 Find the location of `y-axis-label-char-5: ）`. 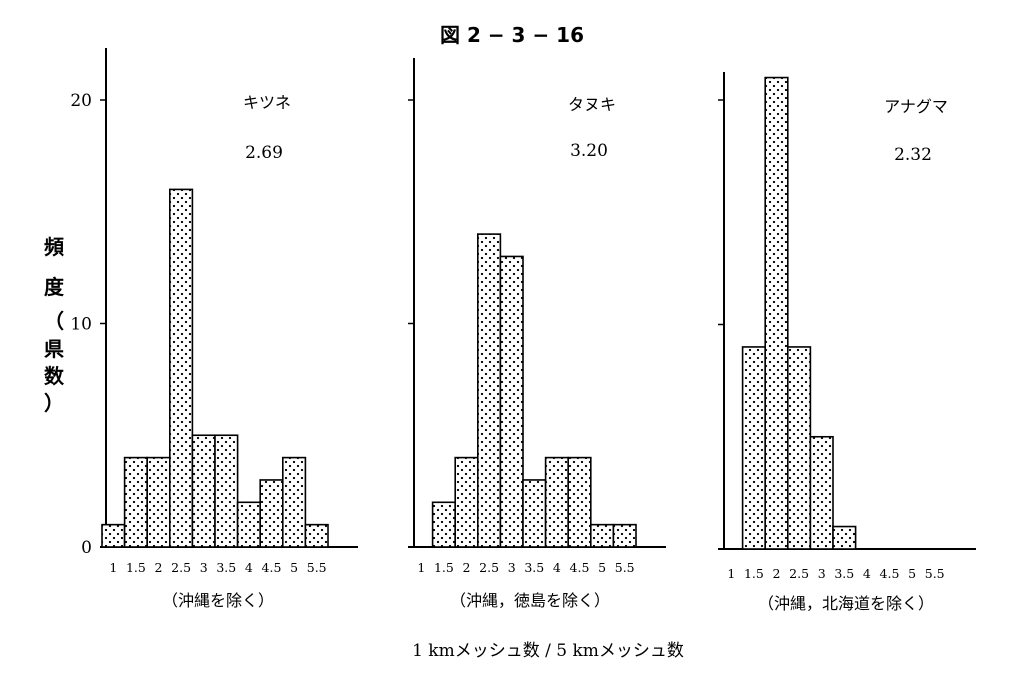

y-axis-label-char-5: ） is located at coordinates (54, 403).